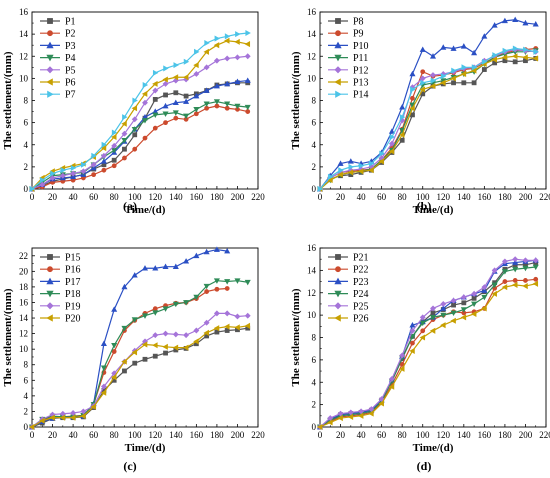 This screenshot has height=478, width=550. Describe the element at coordinates (433, 448) in the screenshot. I see `x-axis-label: Time/(d)` at that location.